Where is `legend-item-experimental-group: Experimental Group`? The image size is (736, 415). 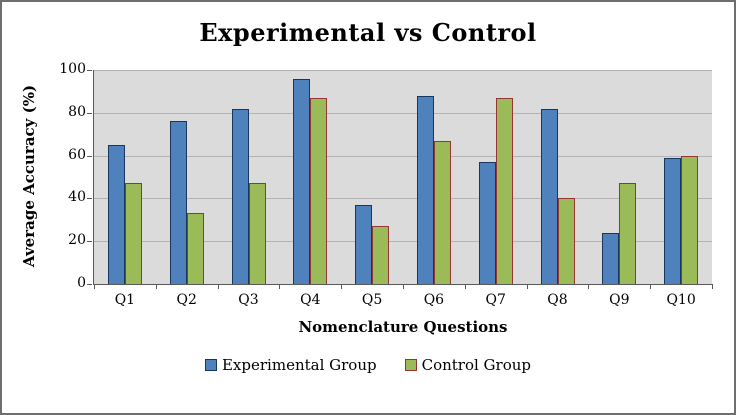 legend-item-experimental-group: Experimental Group is located at coordinates (290, 365).